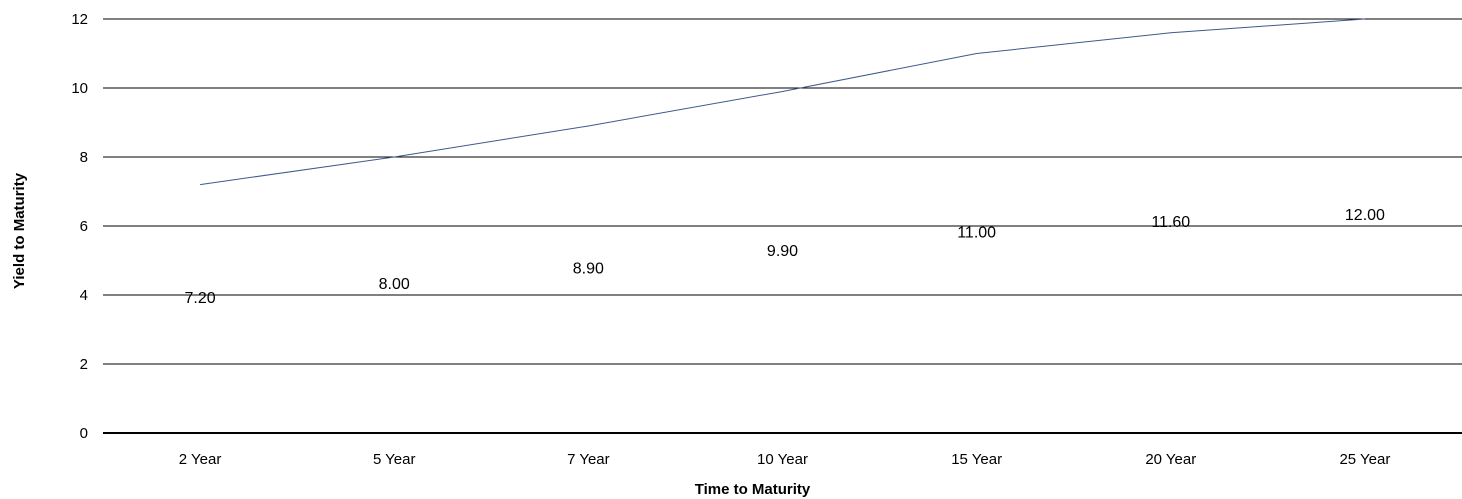  What do you see at coordinates (84, 295) in the screenshot?
I see `y-tick-label: 4` at bounding box center [84, 295].